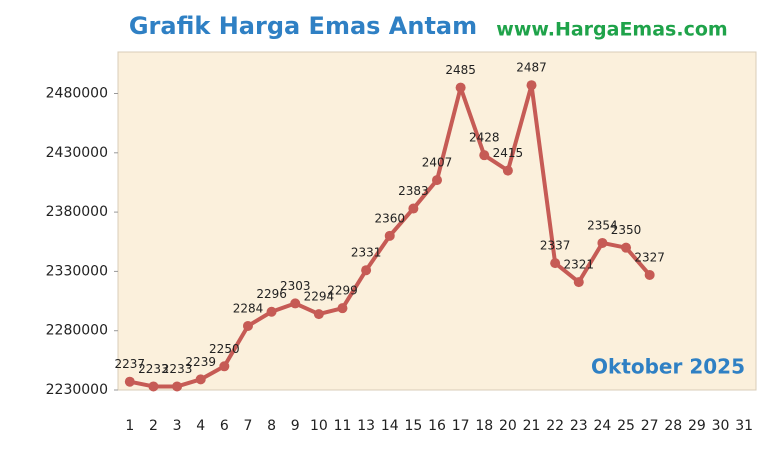 Image resolution: width=768 pixels, height=454 pixels. I want to click on y-tick-label: 2480000, so click(77, 94).